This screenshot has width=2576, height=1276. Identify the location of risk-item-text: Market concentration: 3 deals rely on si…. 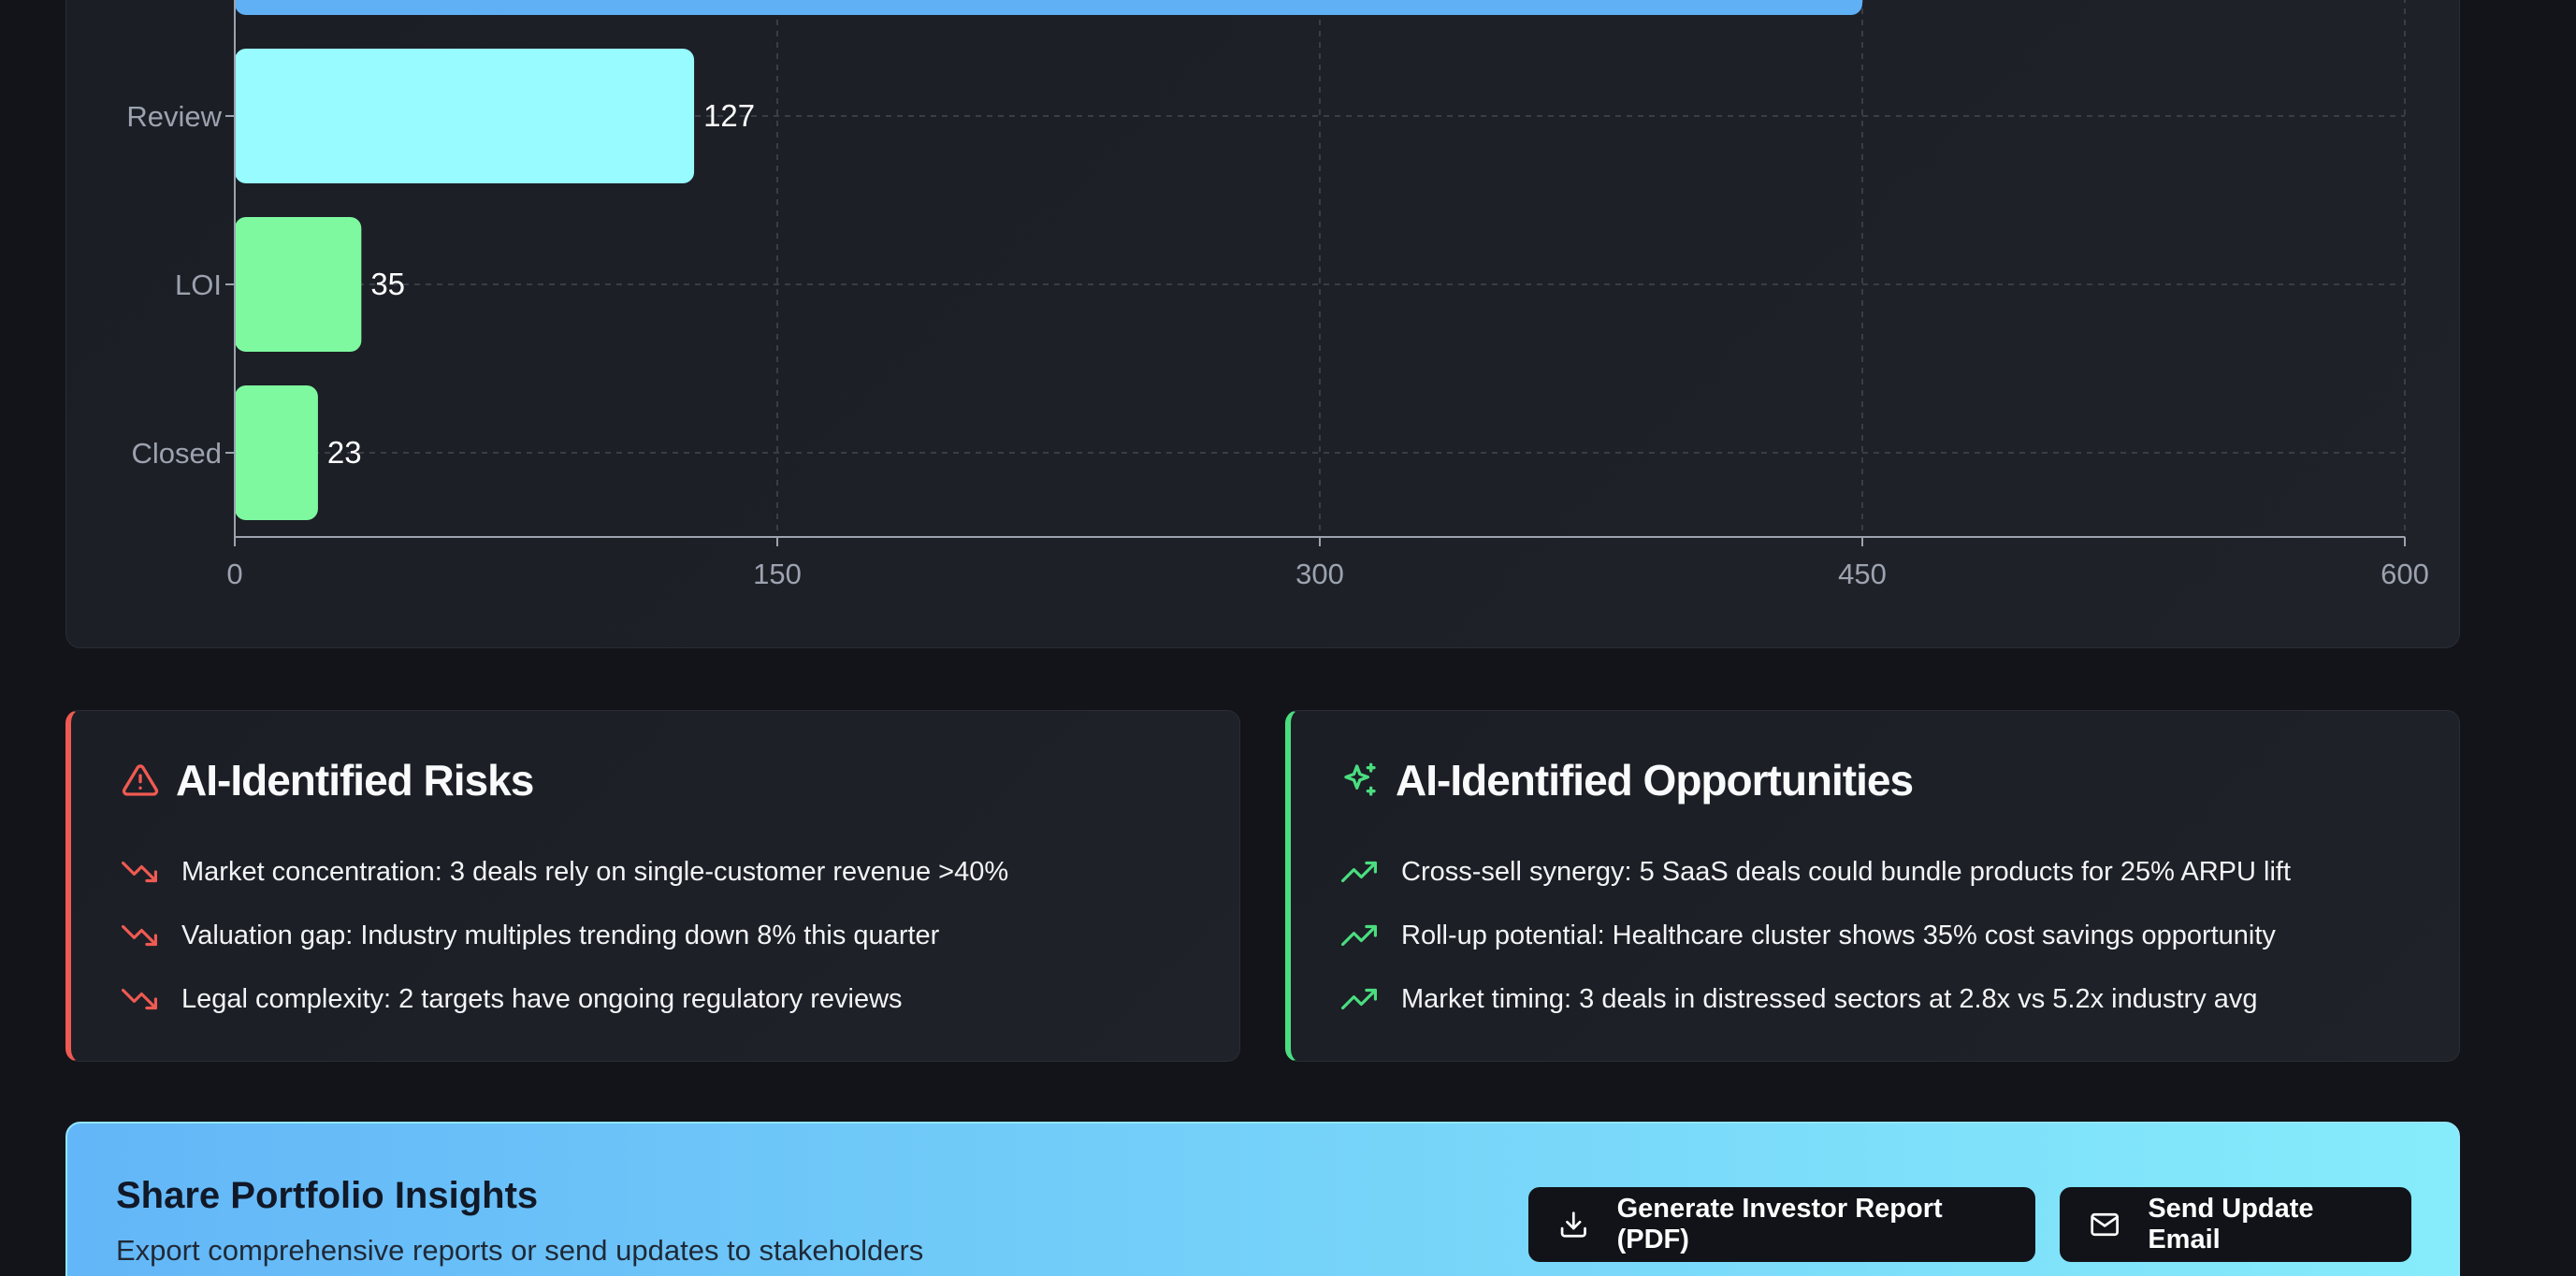
(595, 871).